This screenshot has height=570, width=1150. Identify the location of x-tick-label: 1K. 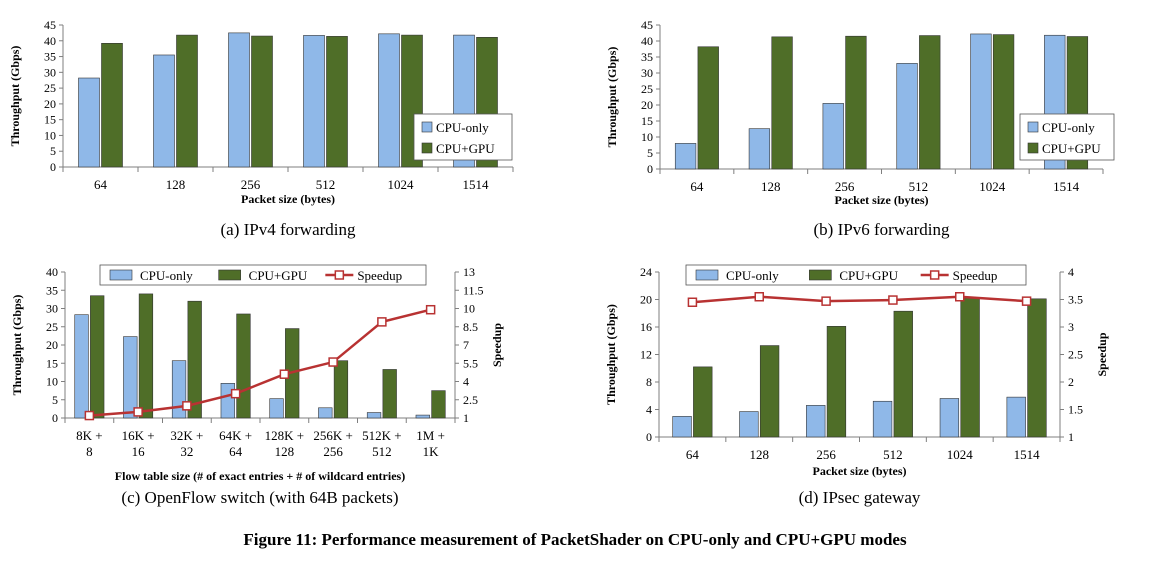
(431, 451).